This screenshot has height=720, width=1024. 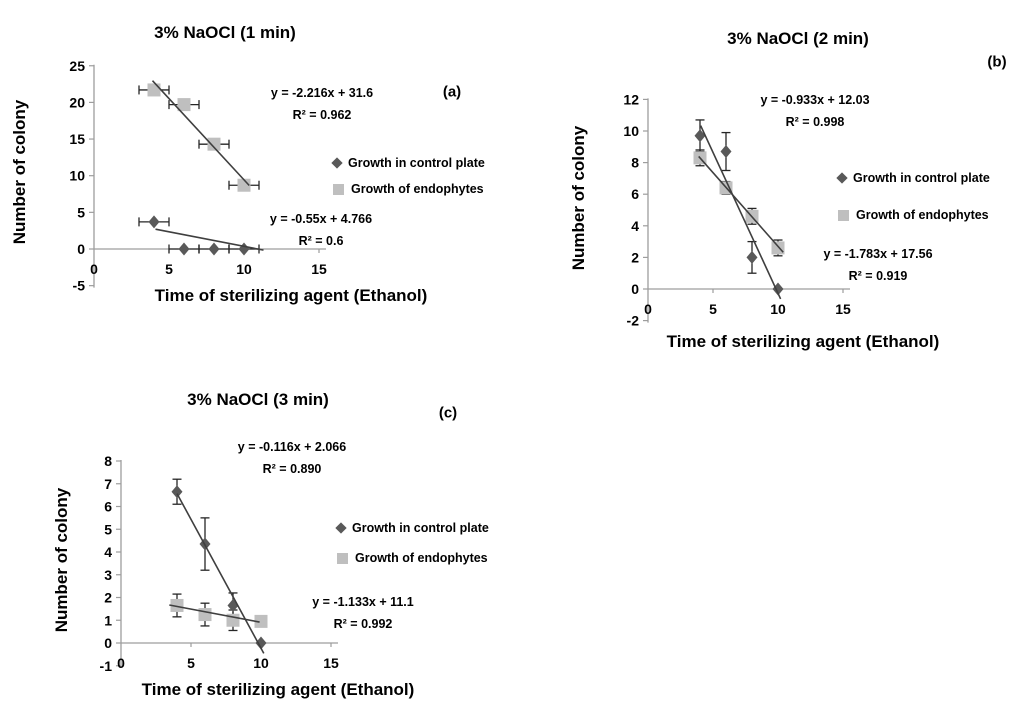 What do you see at coordinates (631, 99) in the screenshot?
I see `svg-text: 12` at bounding box center [631, 99].